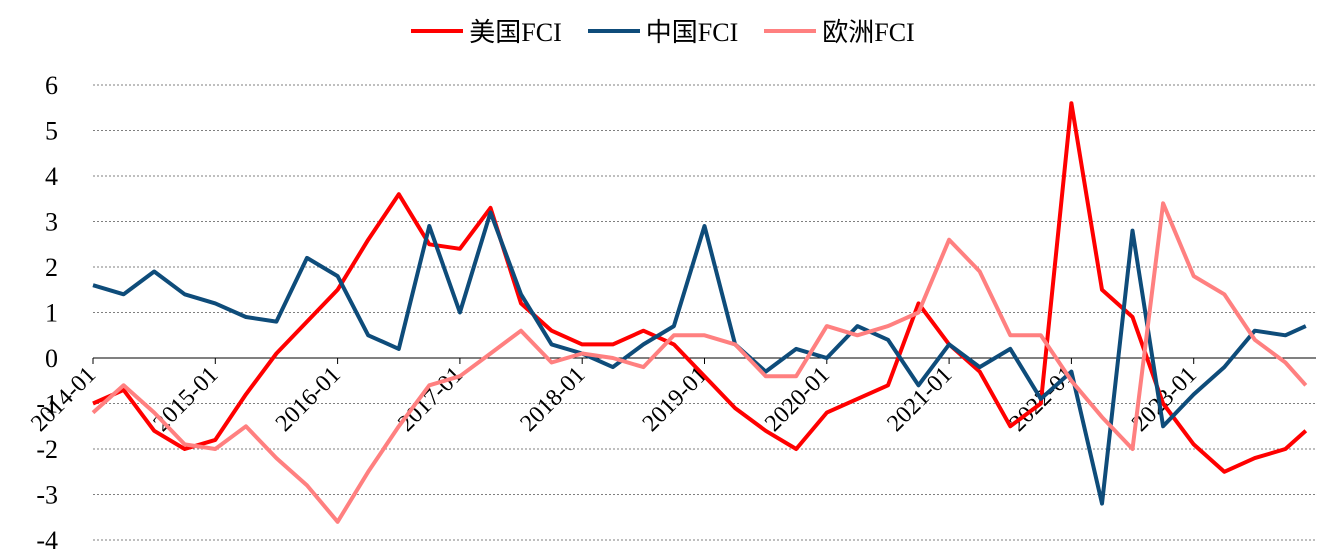  What do you see at coordinates (692, 32) in the screenshot?
I see `legend-label-china: 中国FCI` at bounding box center [692, 32].